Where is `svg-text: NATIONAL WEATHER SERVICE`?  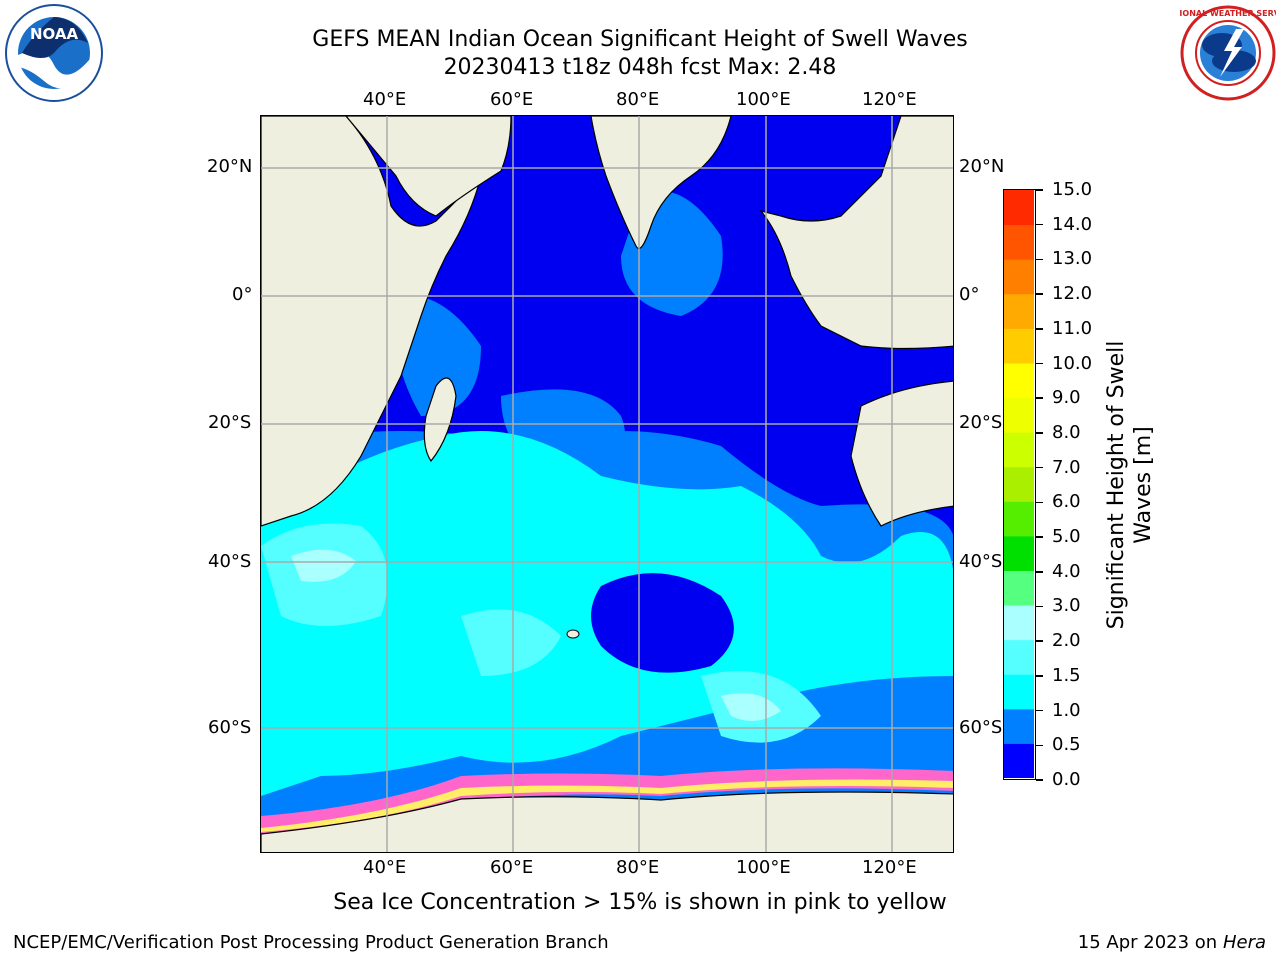 svg-text: NATIONAL WEATHER SERVICE is located at coordinates (1228, 13).